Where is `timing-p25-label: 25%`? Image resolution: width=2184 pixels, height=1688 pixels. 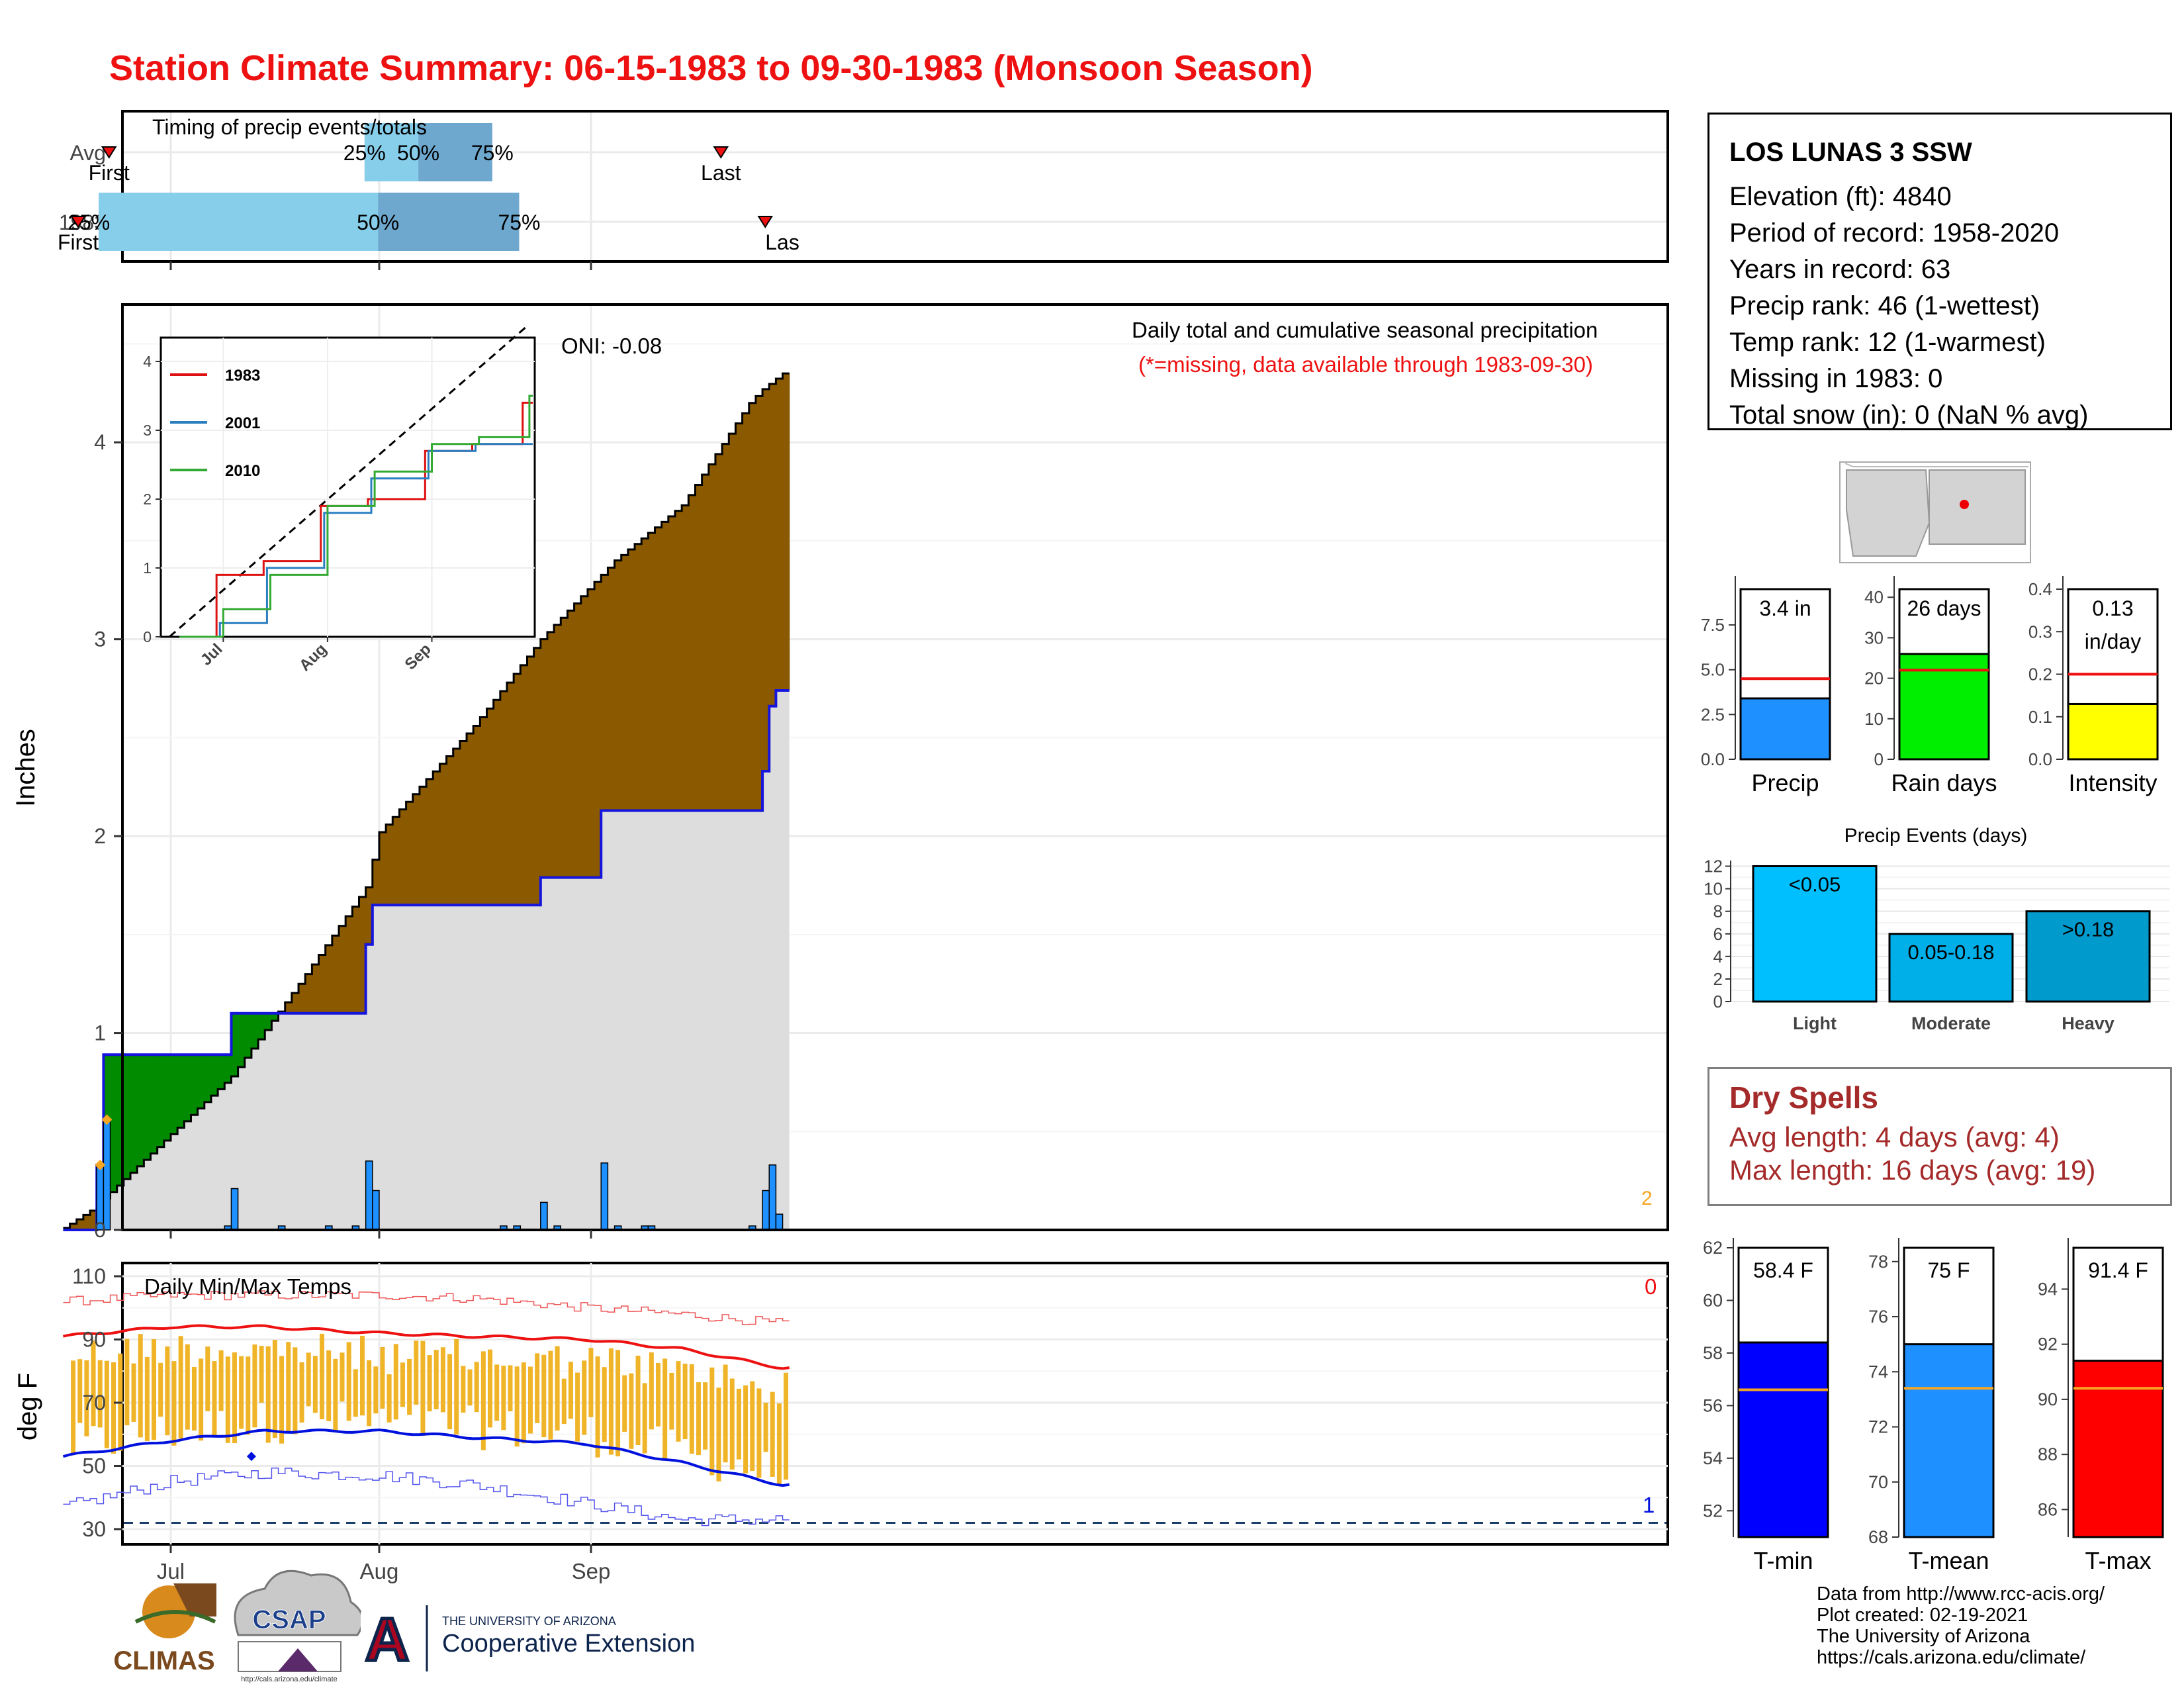 timing-p25-label: 25% is located at coordinates (365, 153).